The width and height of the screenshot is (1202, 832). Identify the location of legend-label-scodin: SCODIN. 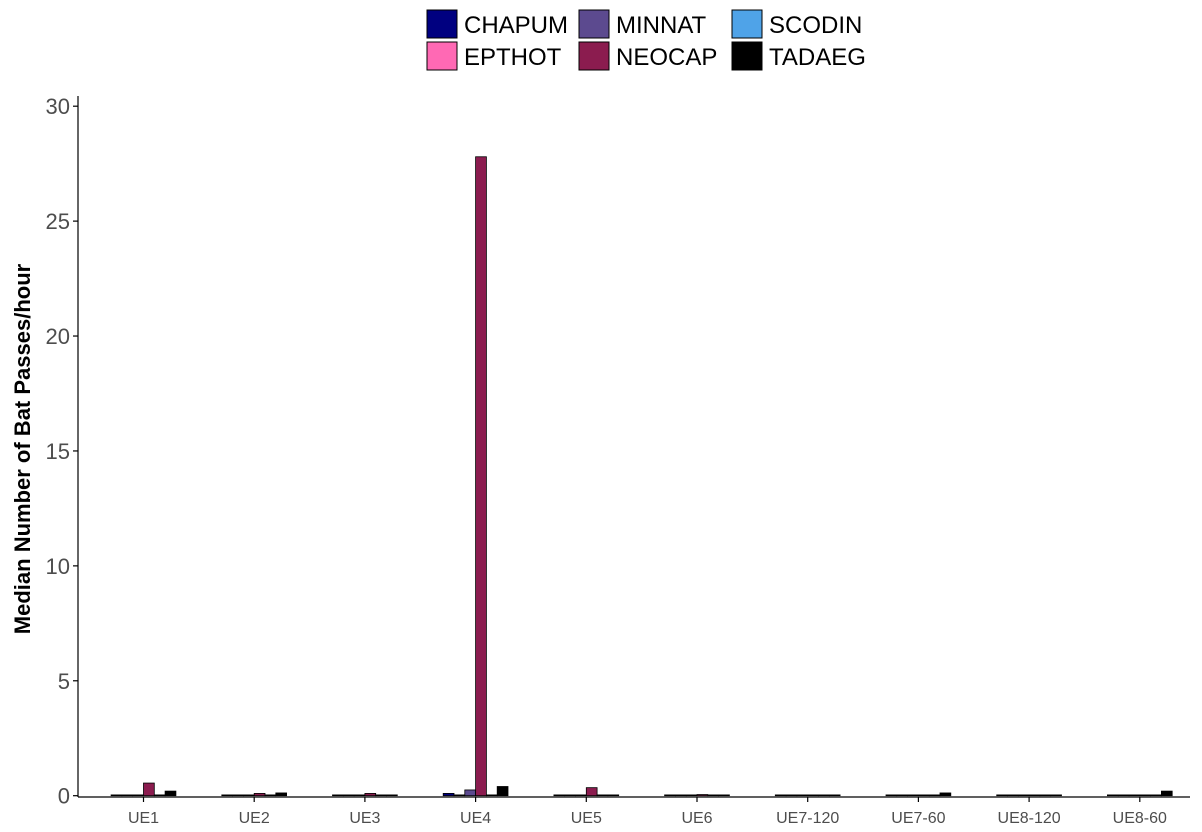
(815, 25).